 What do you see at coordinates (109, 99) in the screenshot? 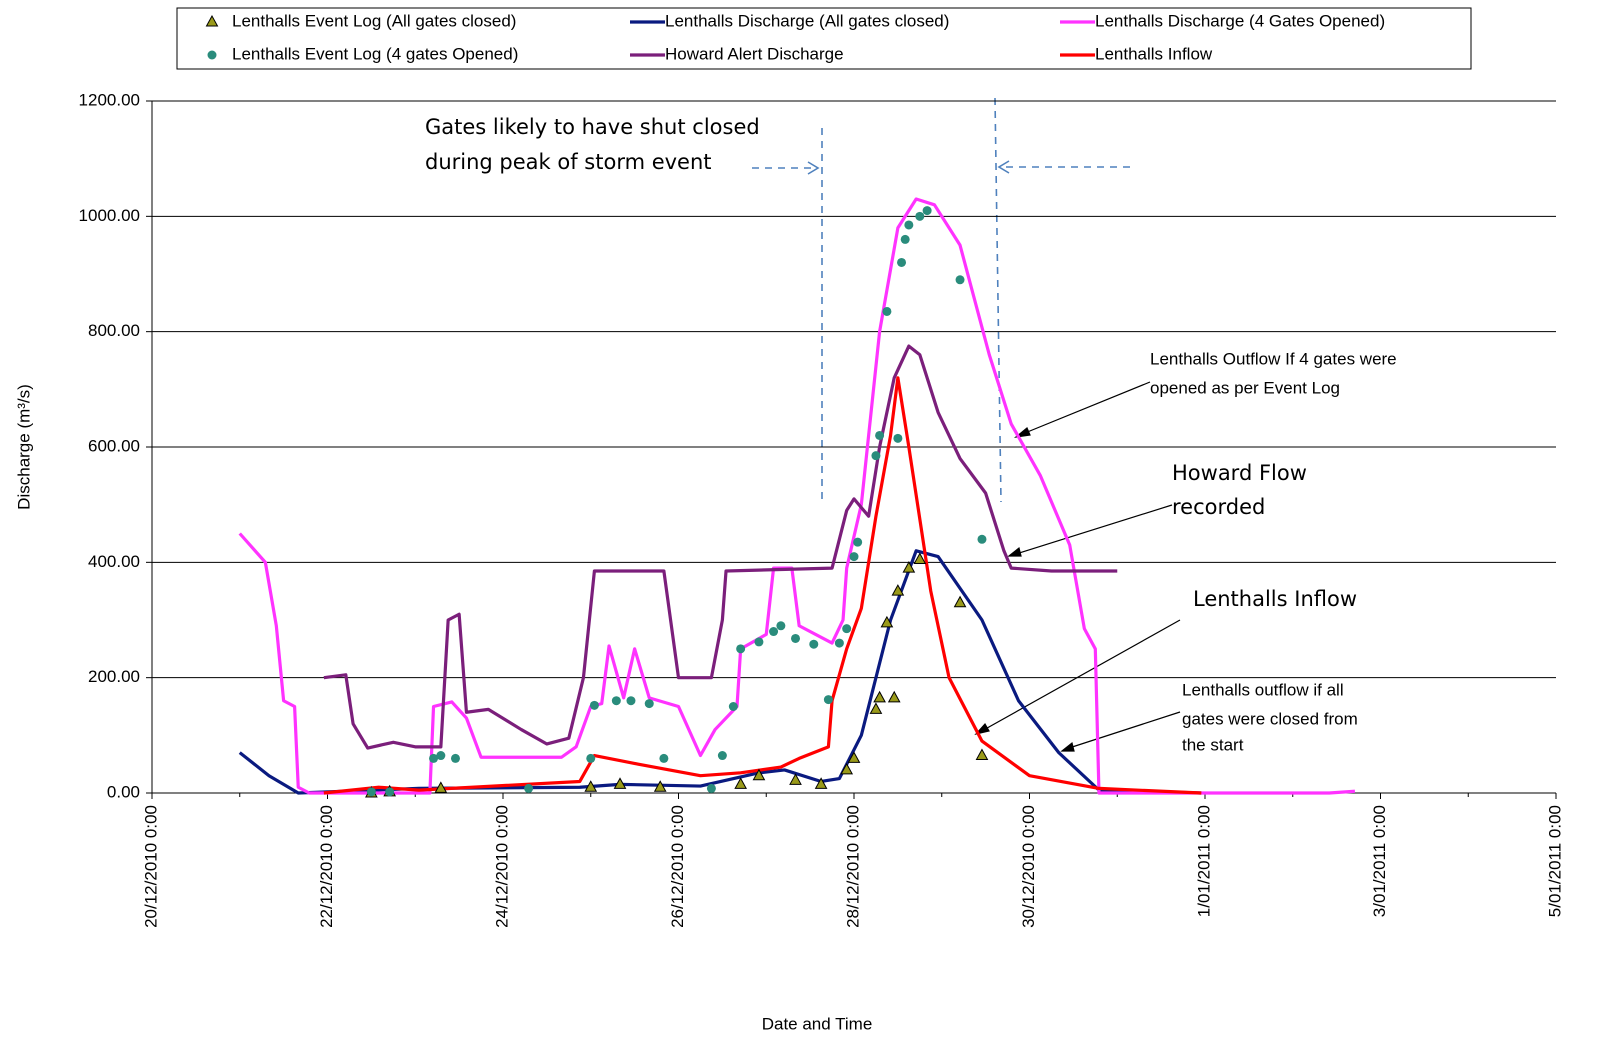
I see `y-tick-label: 1200.00` at bounding box center [109, 99].